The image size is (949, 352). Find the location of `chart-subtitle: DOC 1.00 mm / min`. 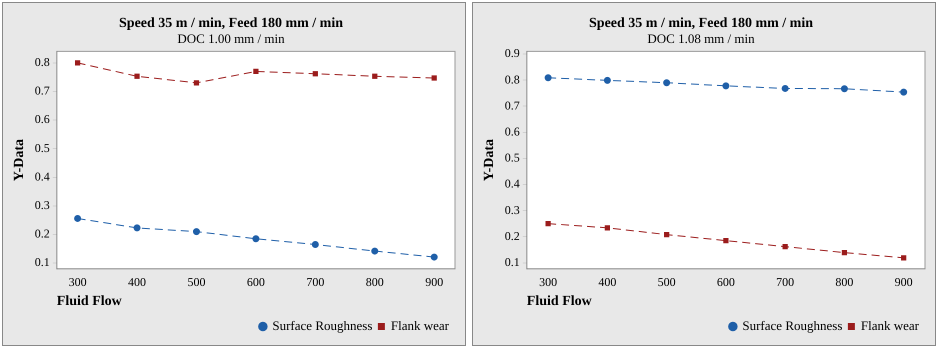

chart-subtitle: DOC 1.00 mm / min is located at coordinates (231, 38).